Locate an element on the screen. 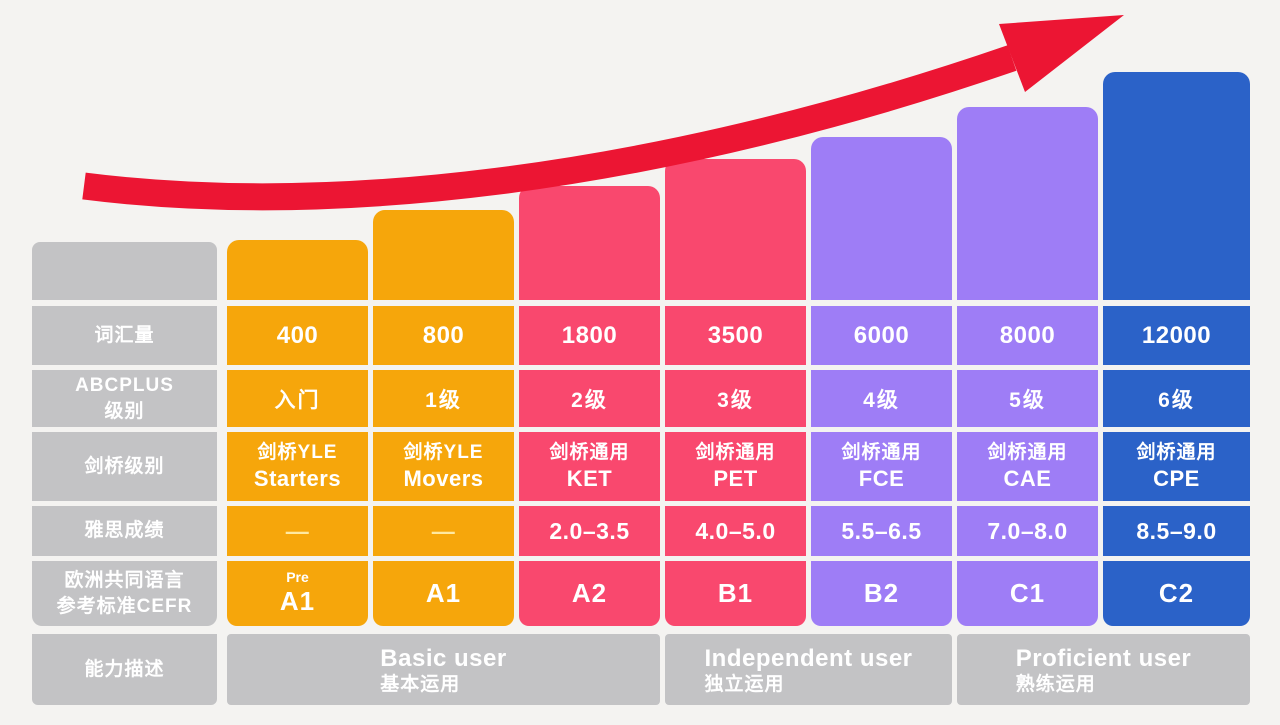  vocab-cell-col3: 1800 is located at coordinates (589, 335).